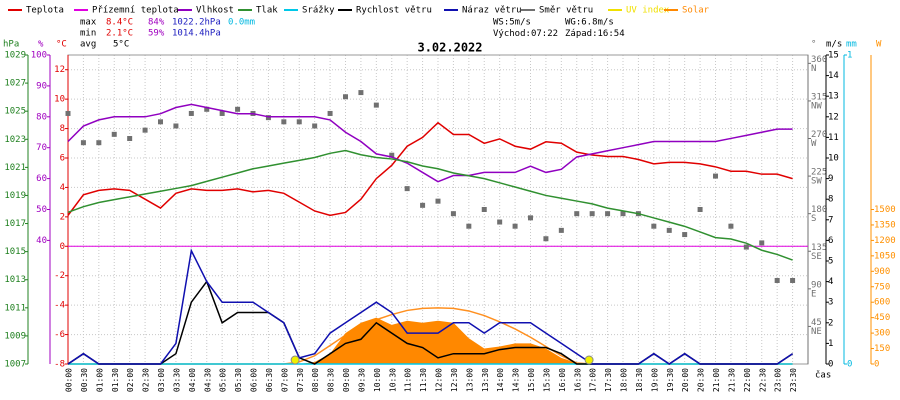 The width and height of the screenshot is (900, 400). Describe the element at coordinates (41, 45) in the screenshot. I see `axis-unit: %` at that location.